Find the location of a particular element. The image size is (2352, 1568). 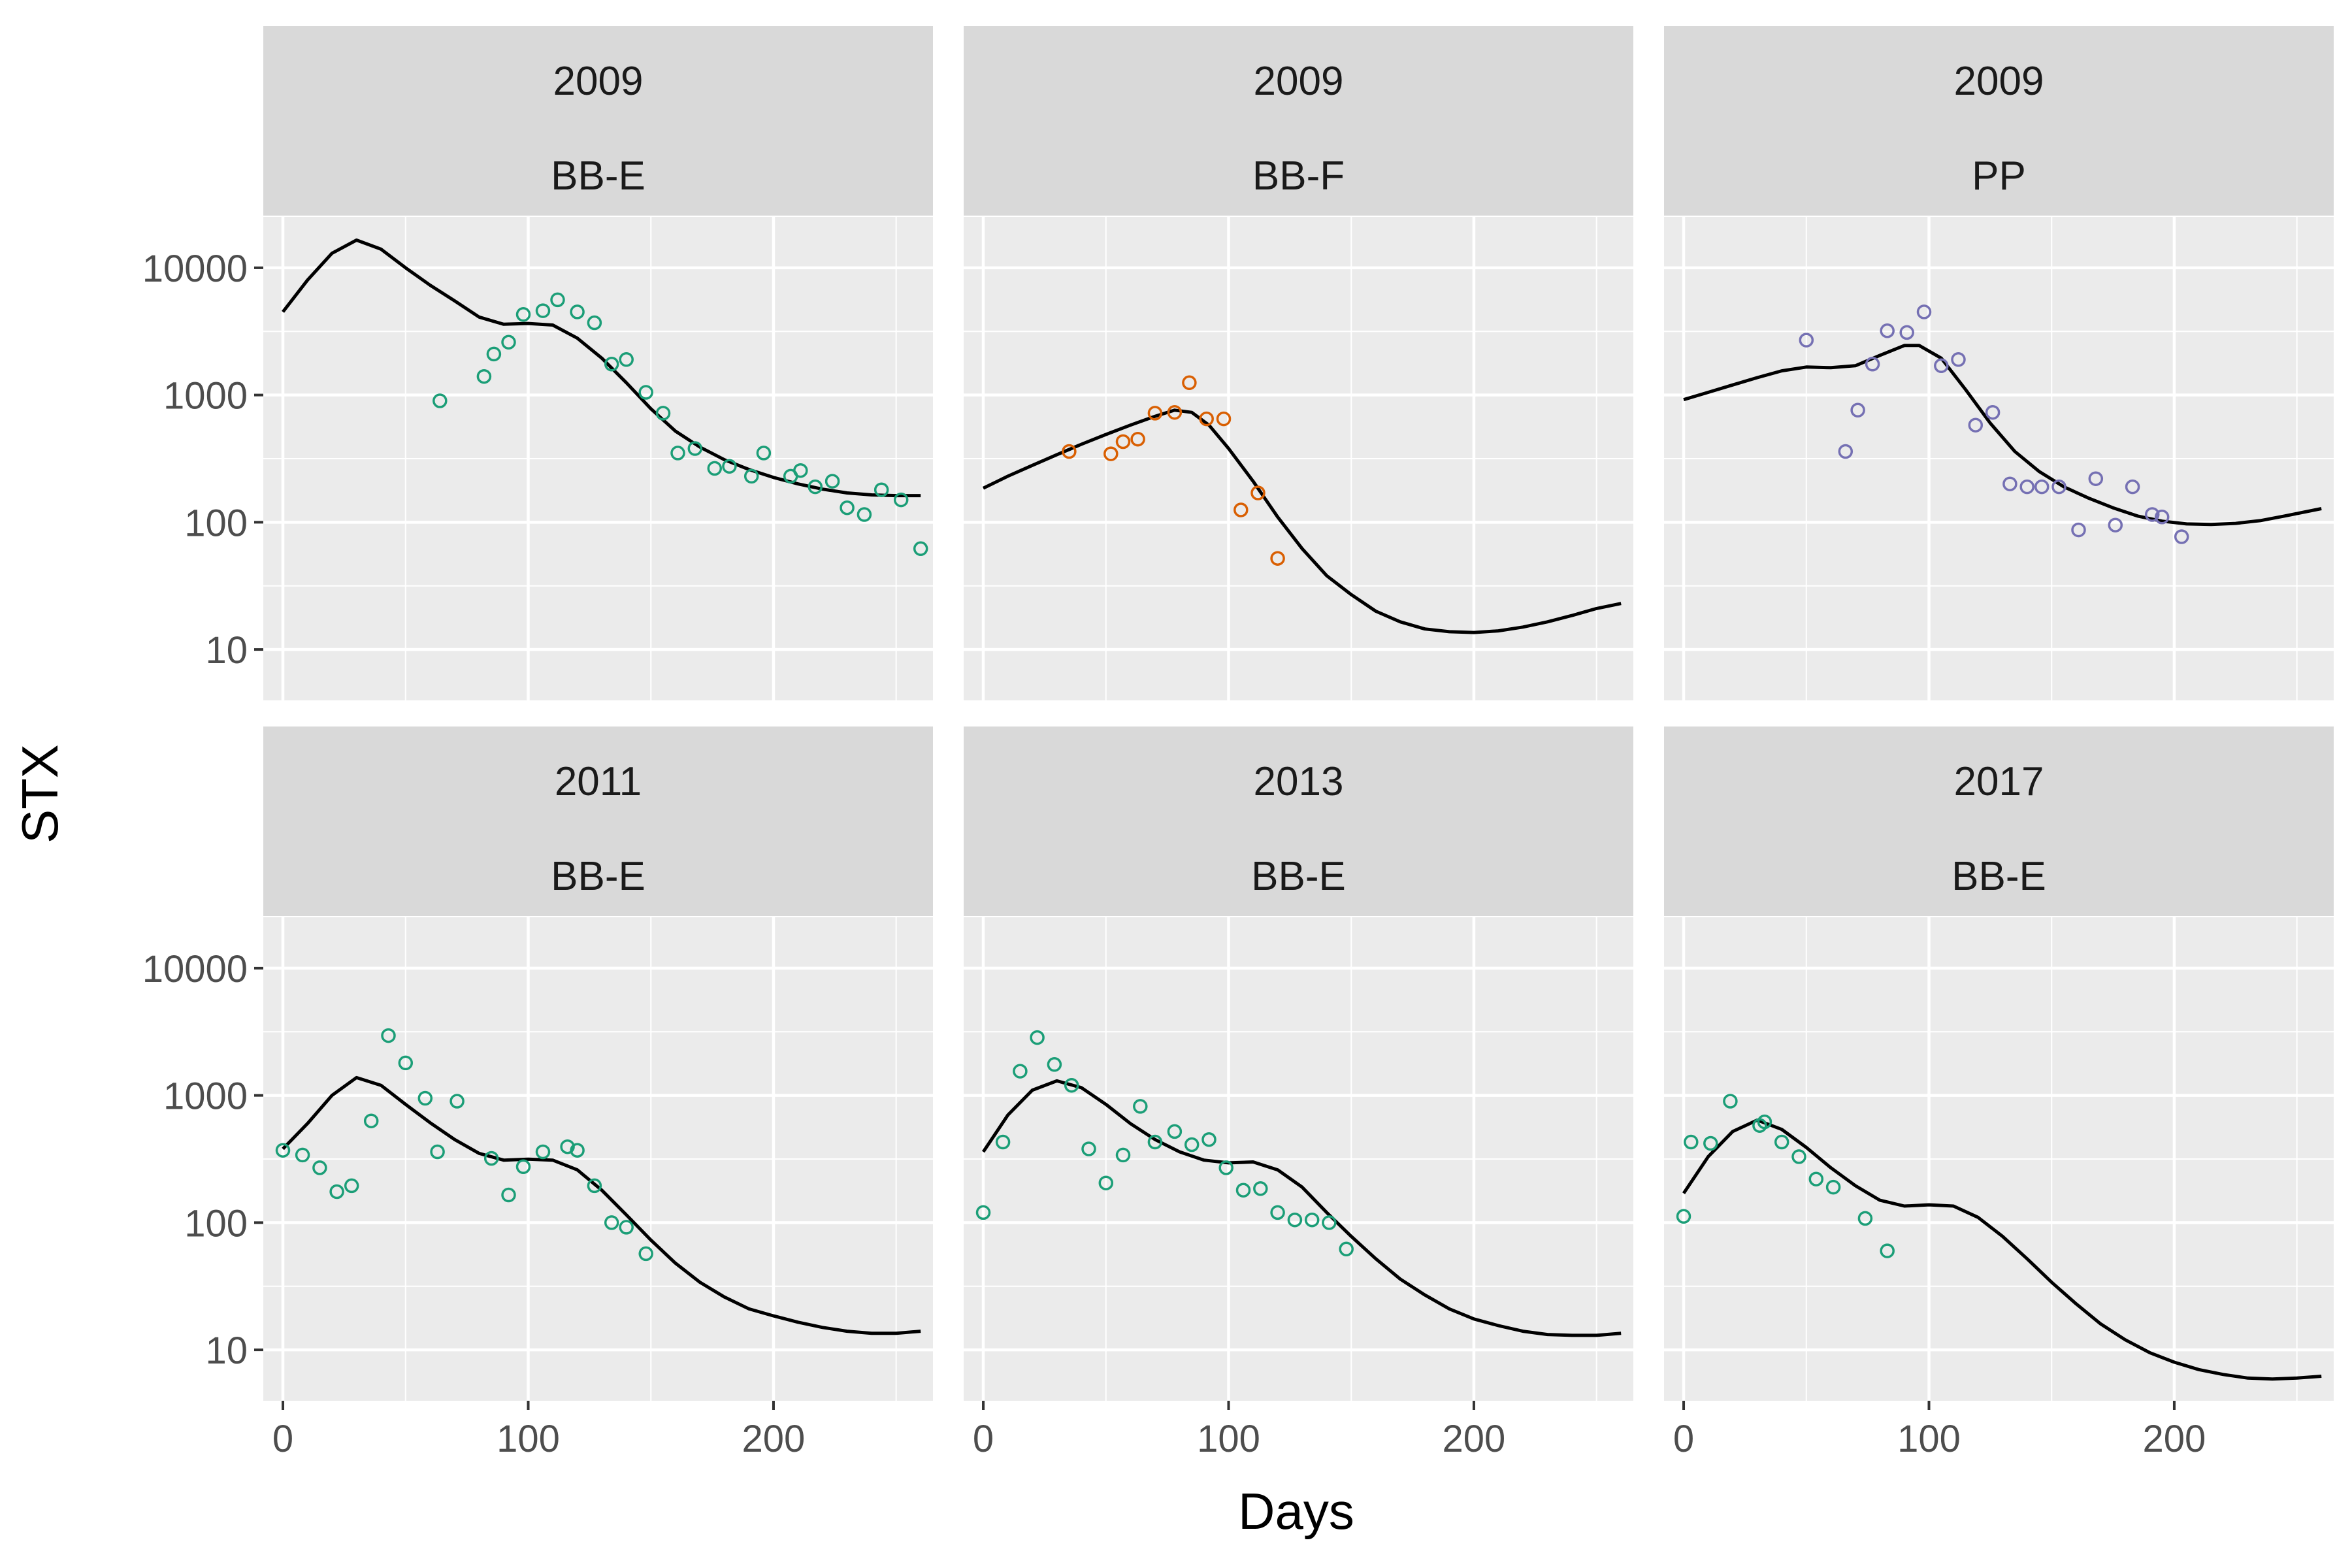

x-tick-label: 0 is located at coordinates (282, 1439).